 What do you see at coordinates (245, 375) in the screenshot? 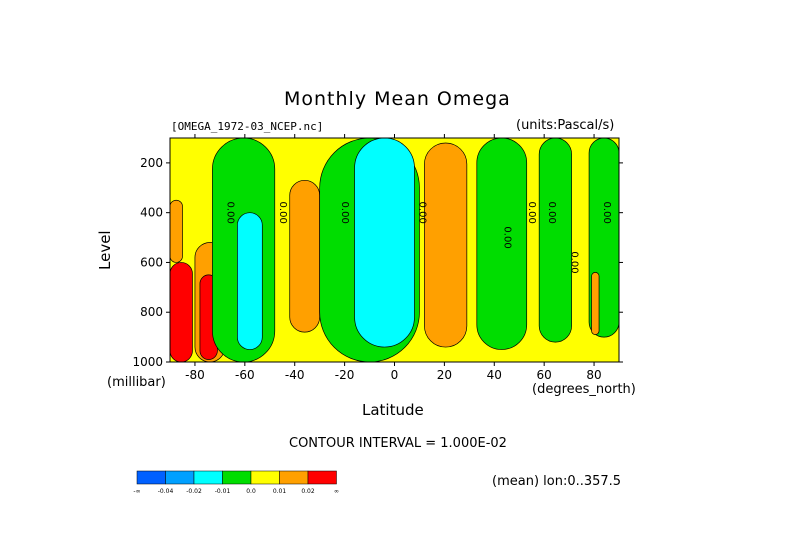
I see `x-tick-label: -60` at bounding box center [245, 375].